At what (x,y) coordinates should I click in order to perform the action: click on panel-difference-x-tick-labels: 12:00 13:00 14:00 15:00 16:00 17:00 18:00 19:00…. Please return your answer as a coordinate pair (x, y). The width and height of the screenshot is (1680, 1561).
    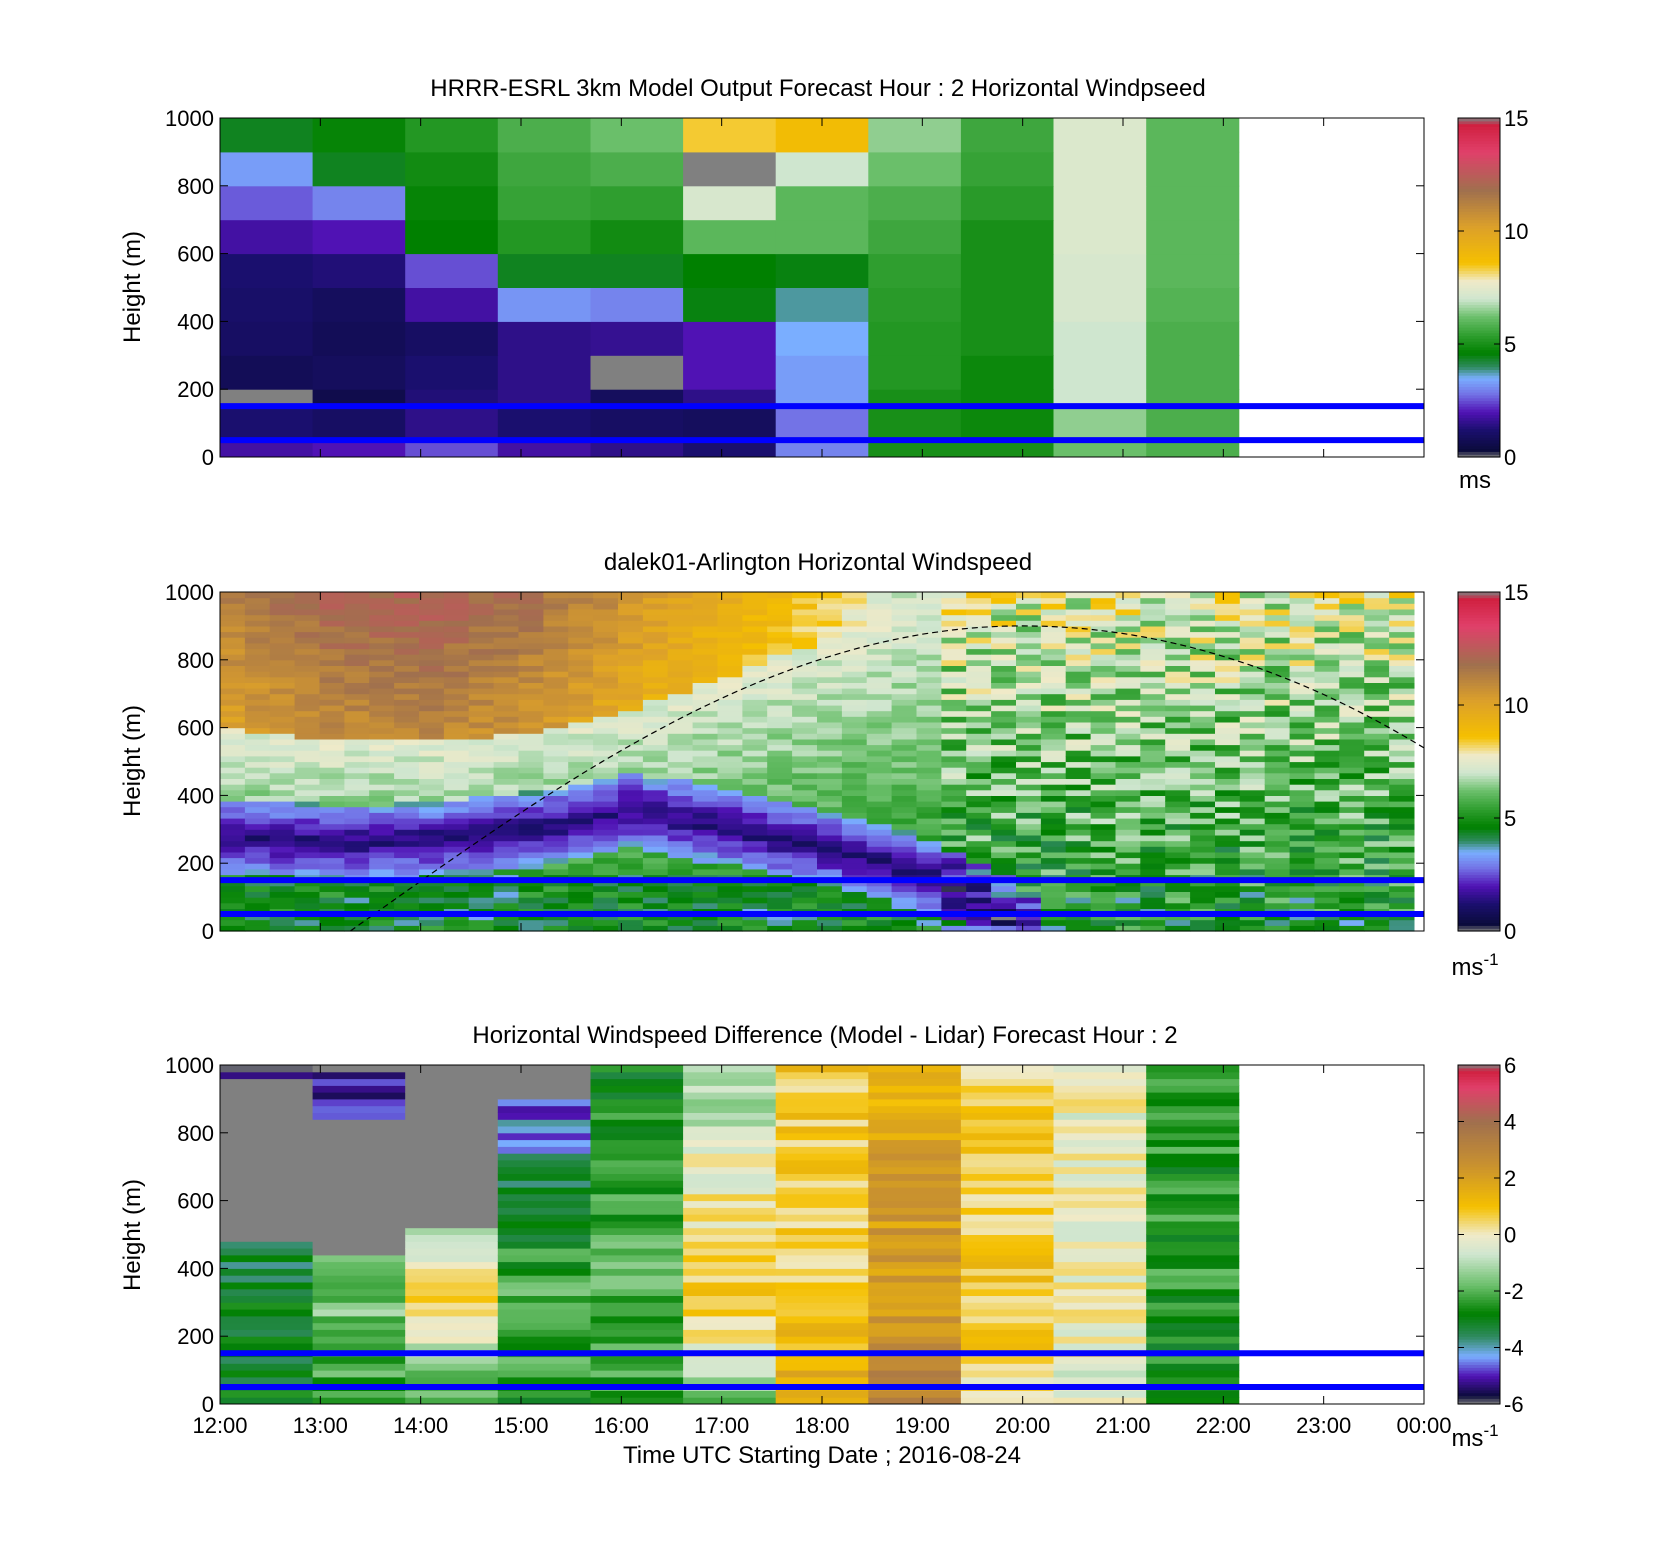
    Looking at the image, I should click on (821, 1425).